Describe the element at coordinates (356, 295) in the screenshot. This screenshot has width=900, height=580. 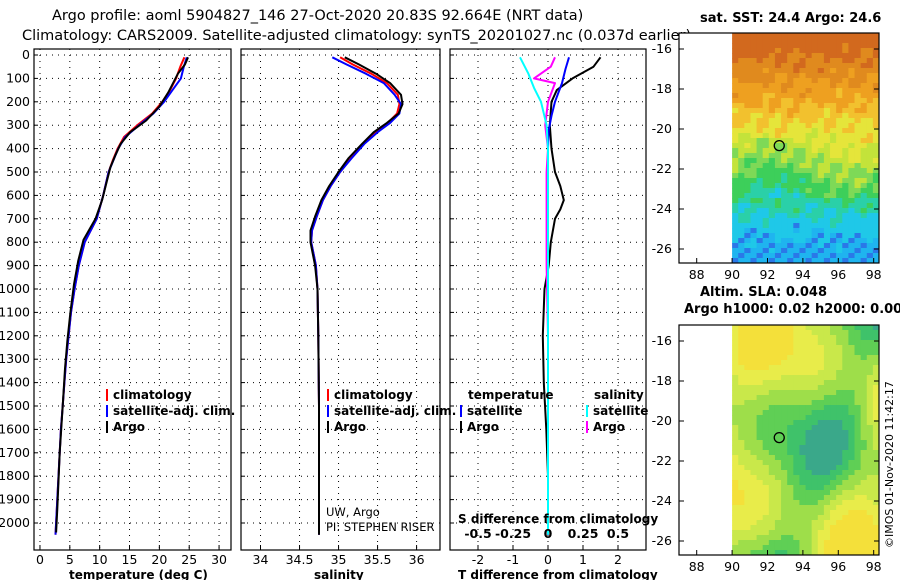
I see `salinity-lines` at that location.